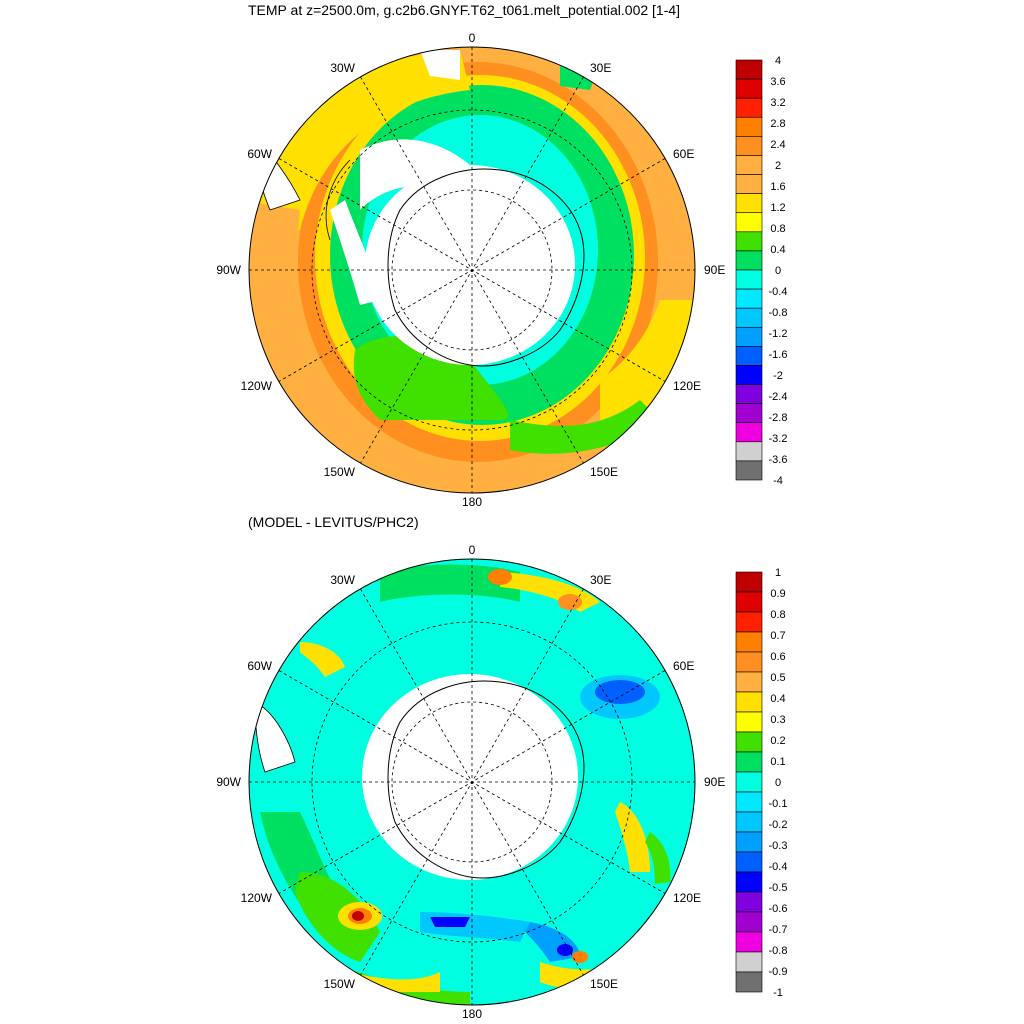  I want to click on bottom-colorbar-label: -0.1, so click(778, 804).